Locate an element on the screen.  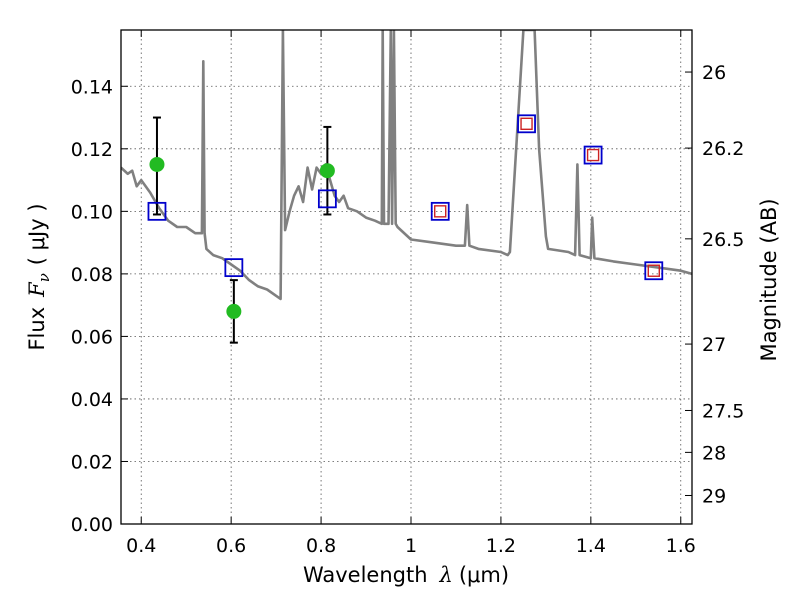
x-tick-label: 0.6 is located at coordinates (231, 546).